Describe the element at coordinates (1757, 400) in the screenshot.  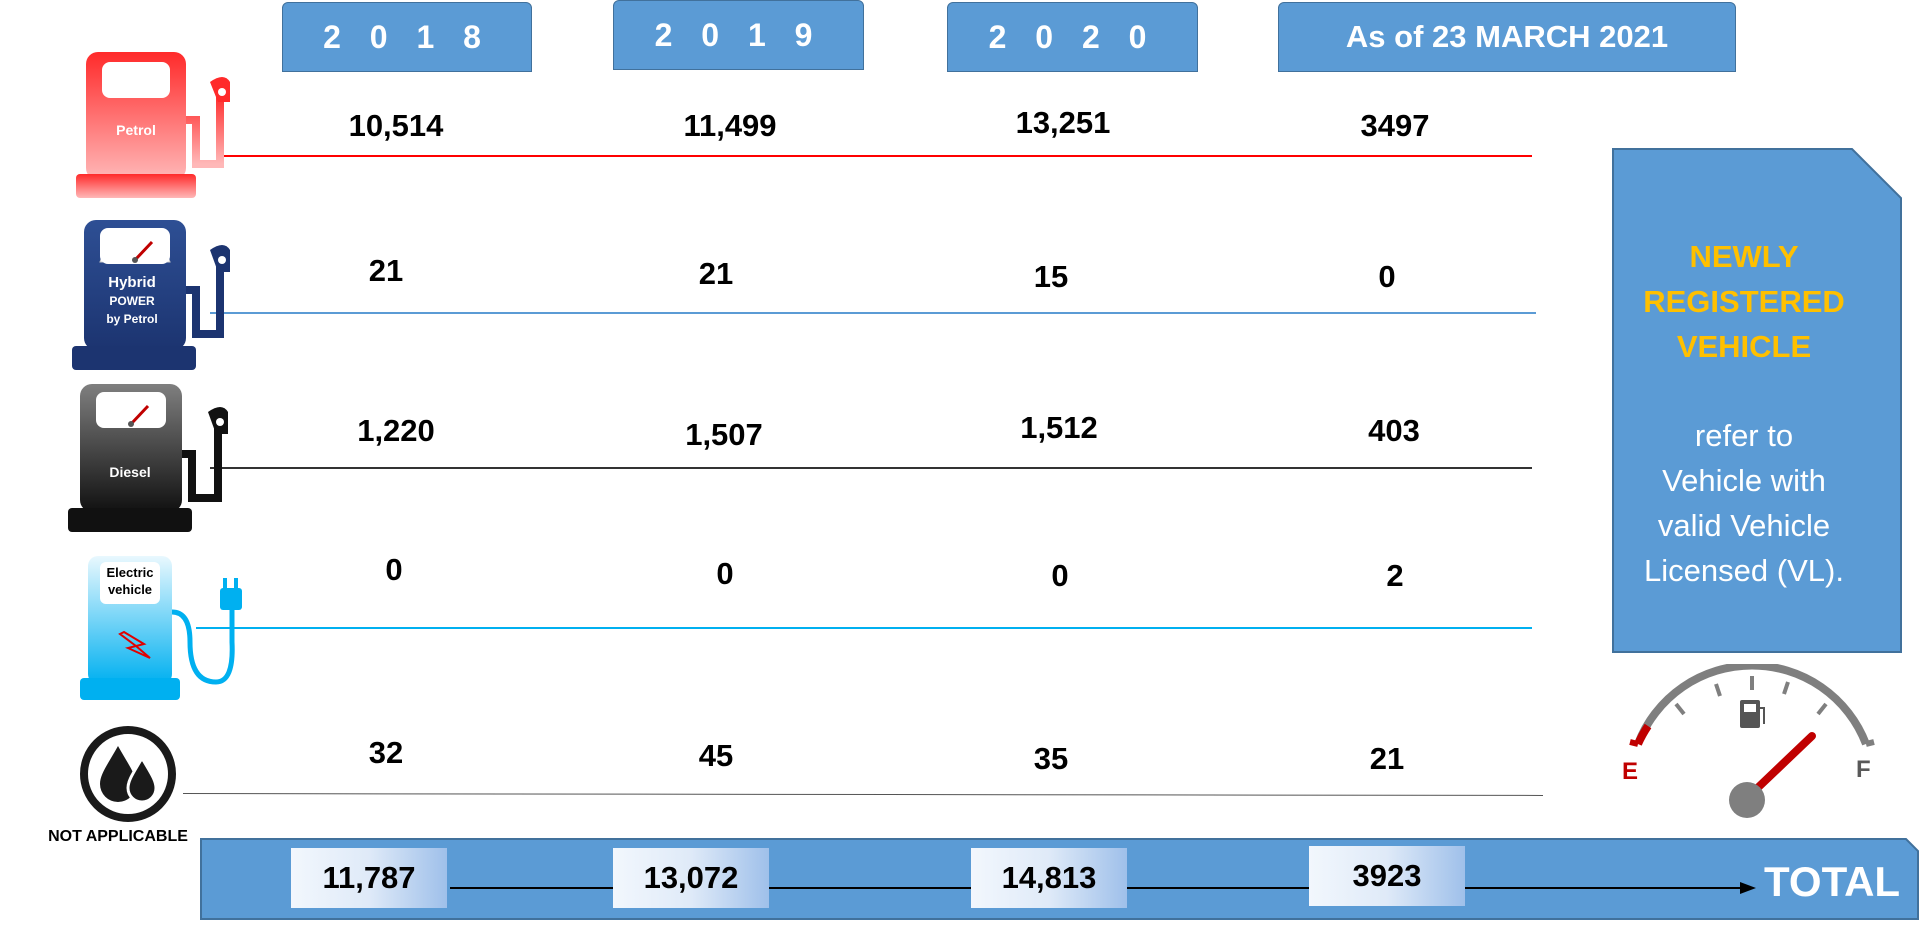
I see `newly-registered-note` at that location.